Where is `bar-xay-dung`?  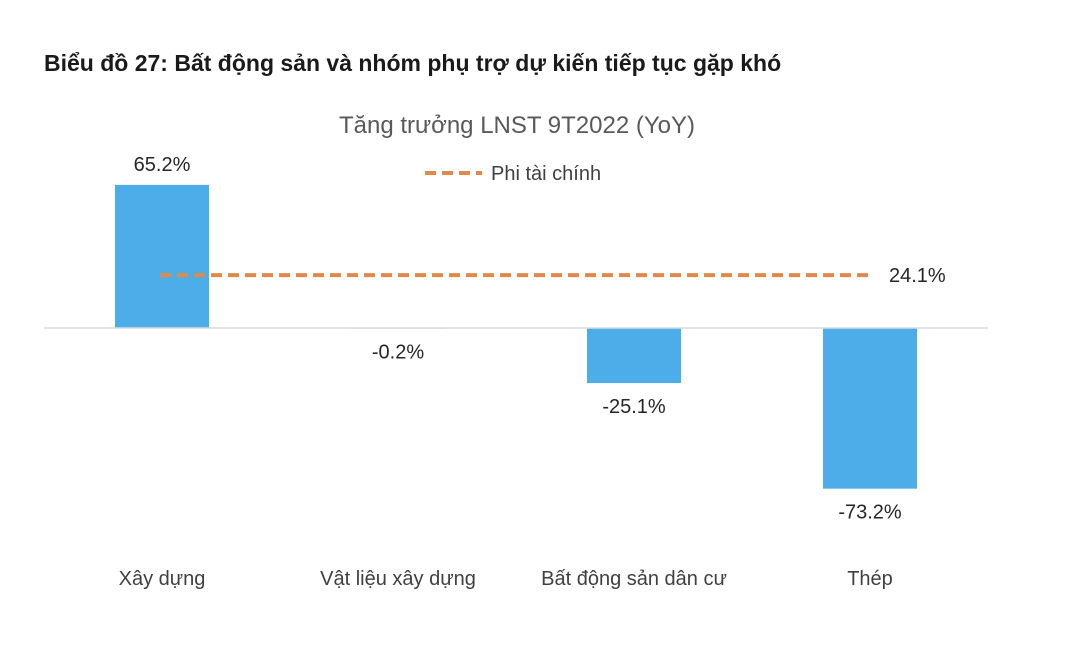 bar-xay-dung is located at coordinates (162, 256).